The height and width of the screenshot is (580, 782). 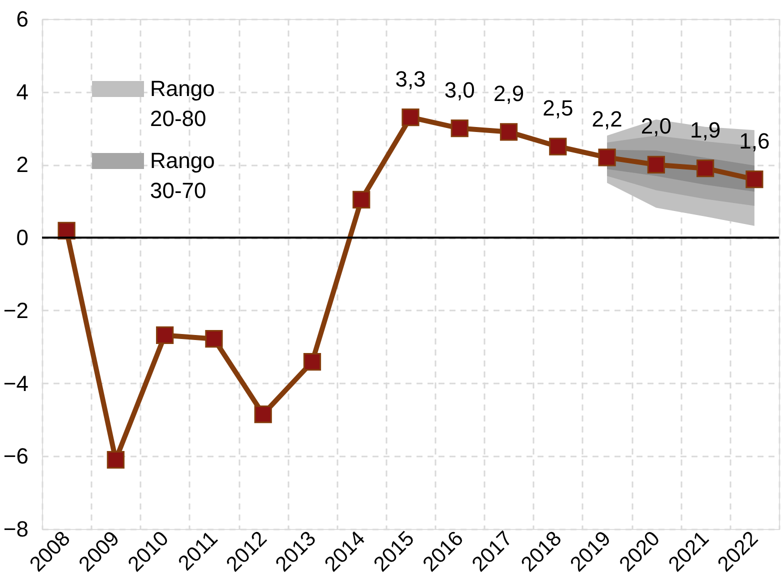 What do you see at coordinates (15, 456) in the screenshot?
I see `y-tick-label: −6` at bounding box center [15, 456].